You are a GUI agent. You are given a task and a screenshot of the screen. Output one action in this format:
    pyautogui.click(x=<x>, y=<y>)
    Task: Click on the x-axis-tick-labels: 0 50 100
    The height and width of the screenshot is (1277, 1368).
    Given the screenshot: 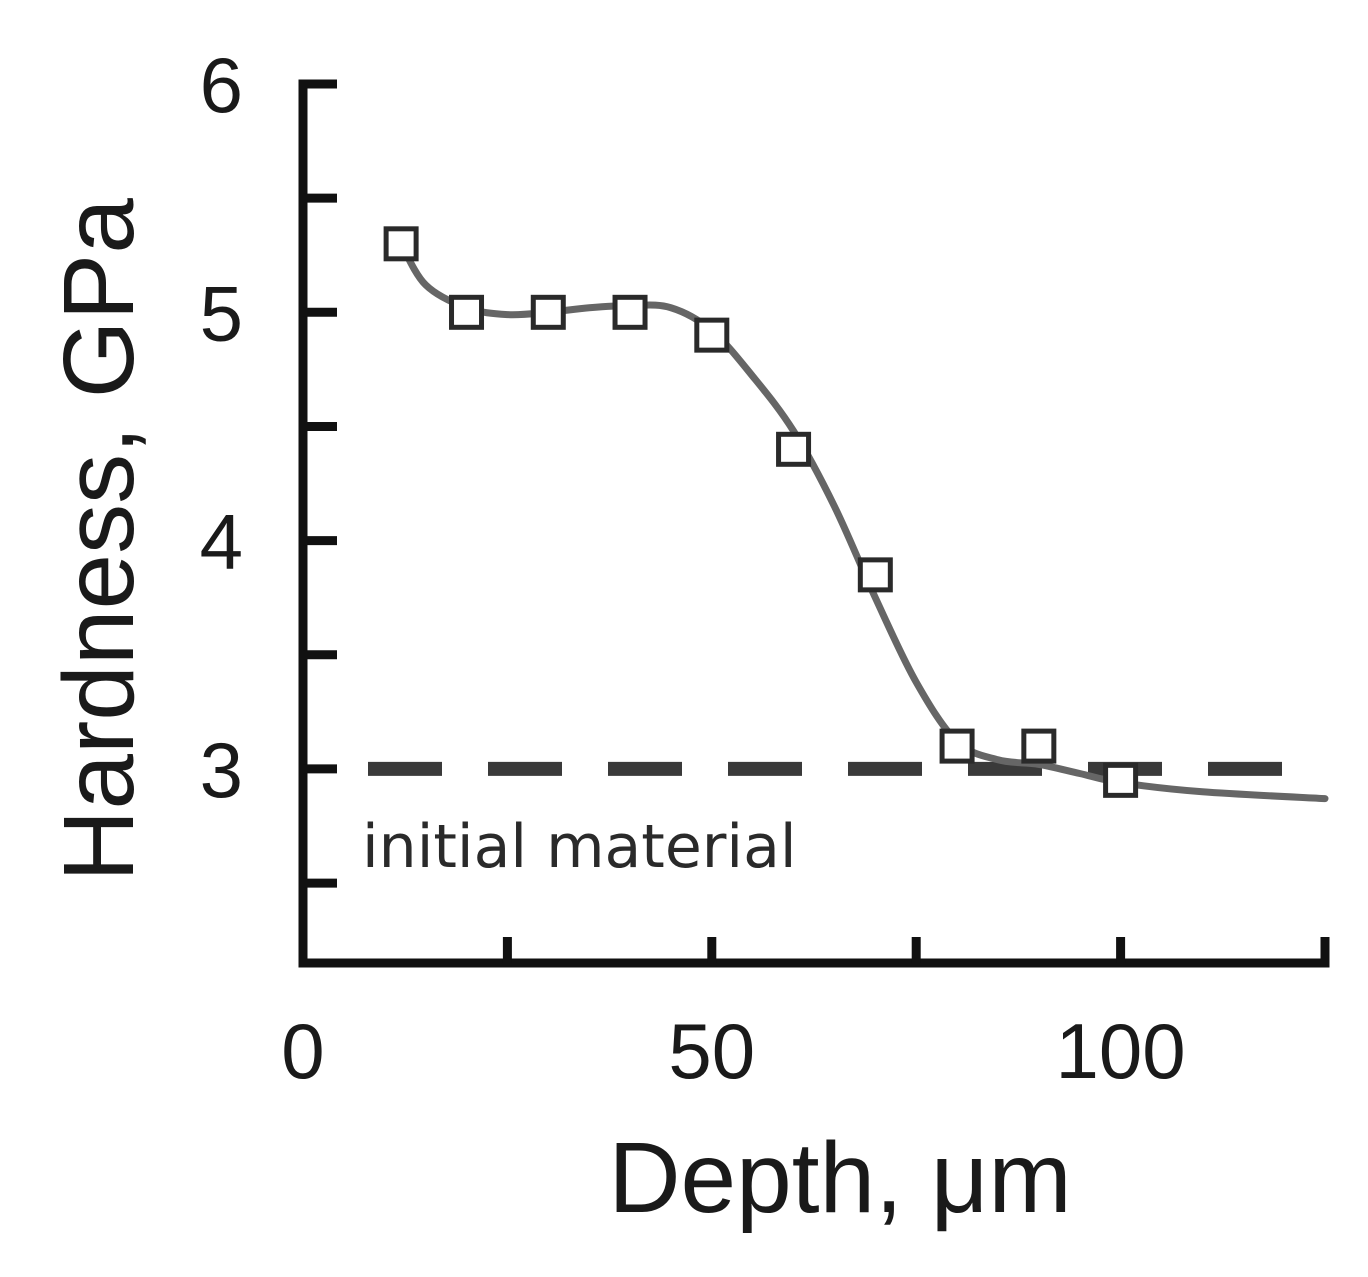 What is the action you would take?
    pyautogui.click(x=733, y=1051)
    